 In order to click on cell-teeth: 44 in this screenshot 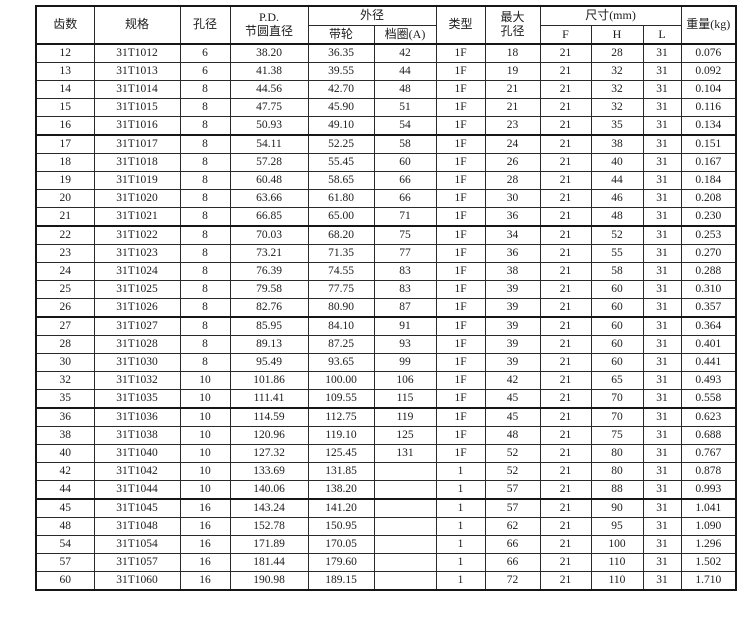, I will do `click(65, 490)`.